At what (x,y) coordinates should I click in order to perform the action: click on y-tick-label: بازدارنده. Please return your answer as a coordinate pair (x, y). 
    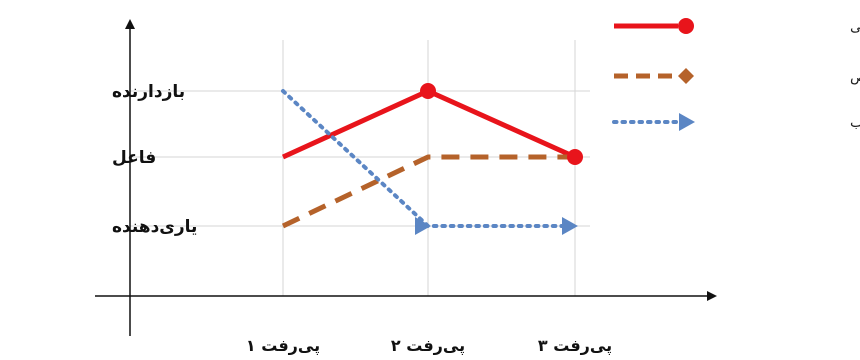
    Looking at the image, I should click on (148, 92).